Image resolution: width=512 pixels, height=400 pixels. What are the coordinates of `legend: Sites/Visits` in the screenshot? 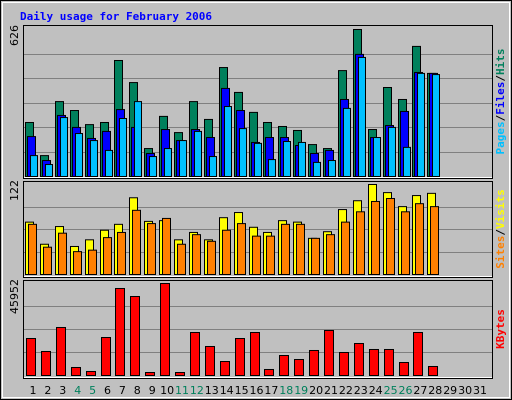 It's located at (500, 229).